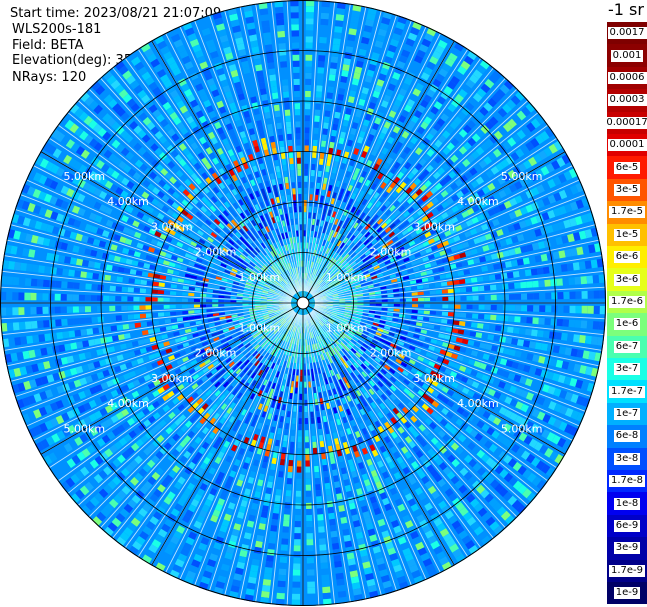 This screenshot has height=607, width=647. I want to click on colorbar-tick-label: 6e-8, so click(627, 436).